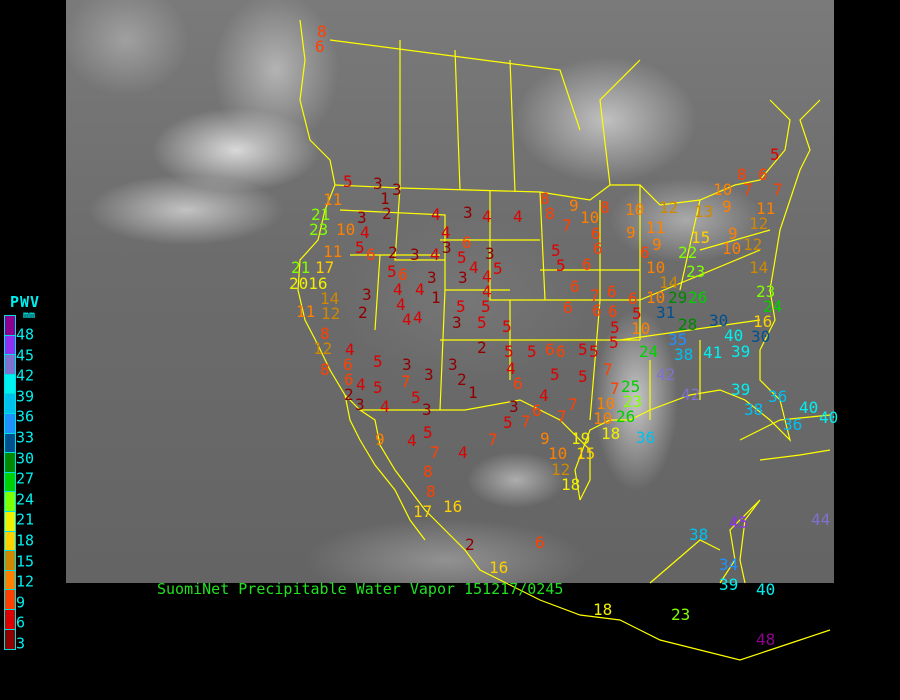 The height and width of the screenshot is (700, 900). Describe the element at coordinates (21, 622) in the screenshot. I see `legend-label: 6` at that location.